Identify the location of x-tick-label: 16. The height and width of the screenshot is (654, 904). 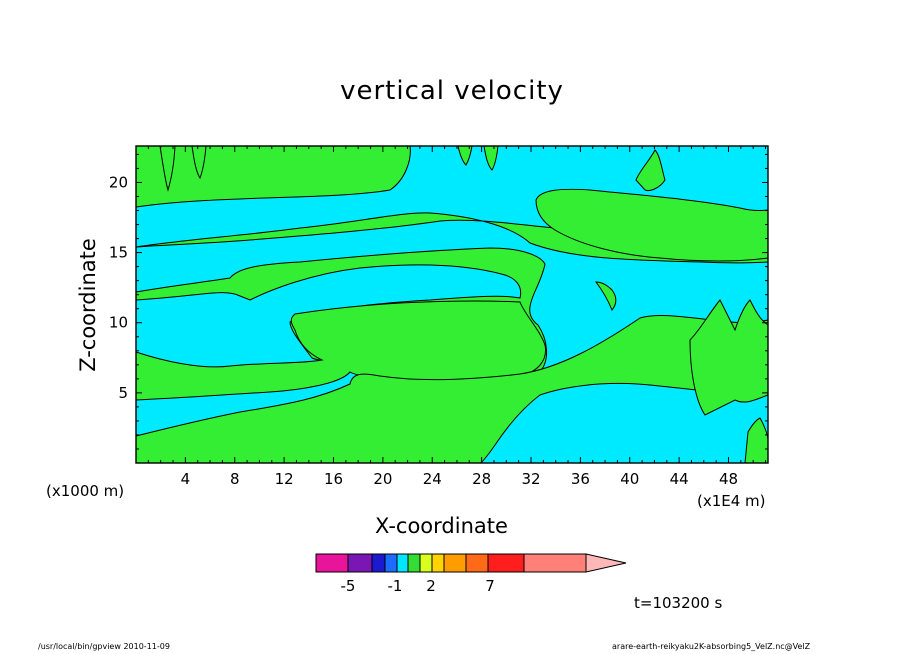
(333, 479).